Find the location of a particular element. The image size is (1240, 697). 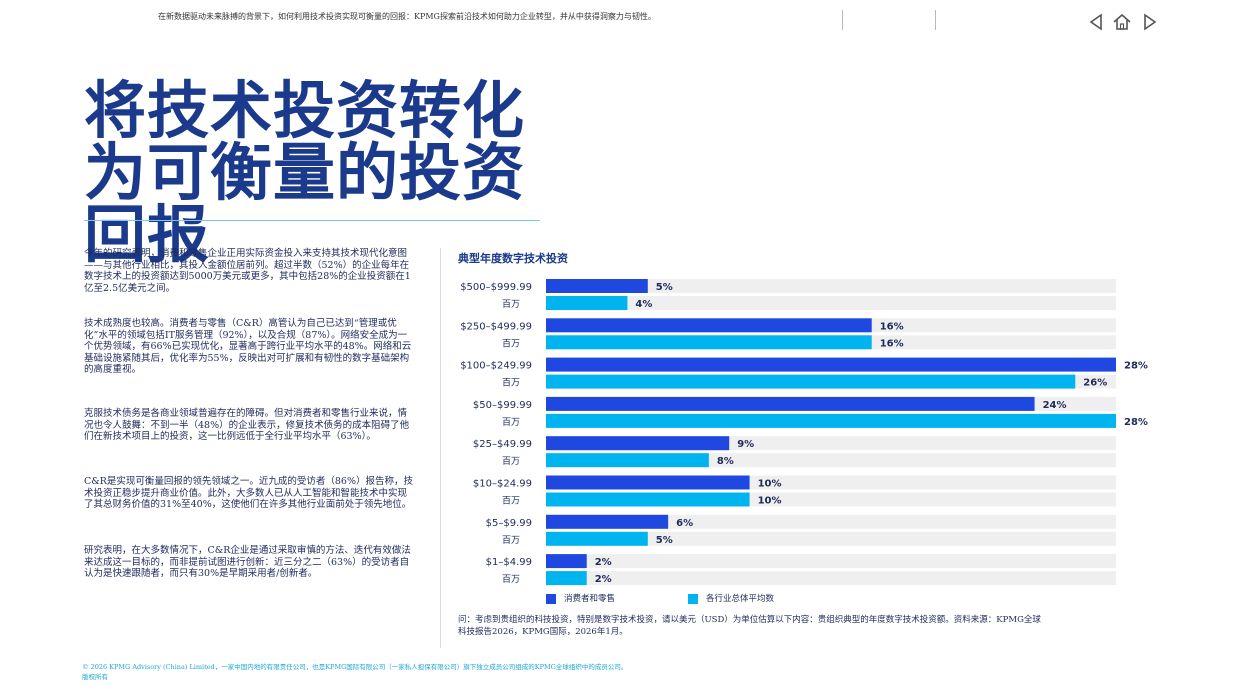

legend-item: 消费者和零售 is located at coordinates (580, 598).